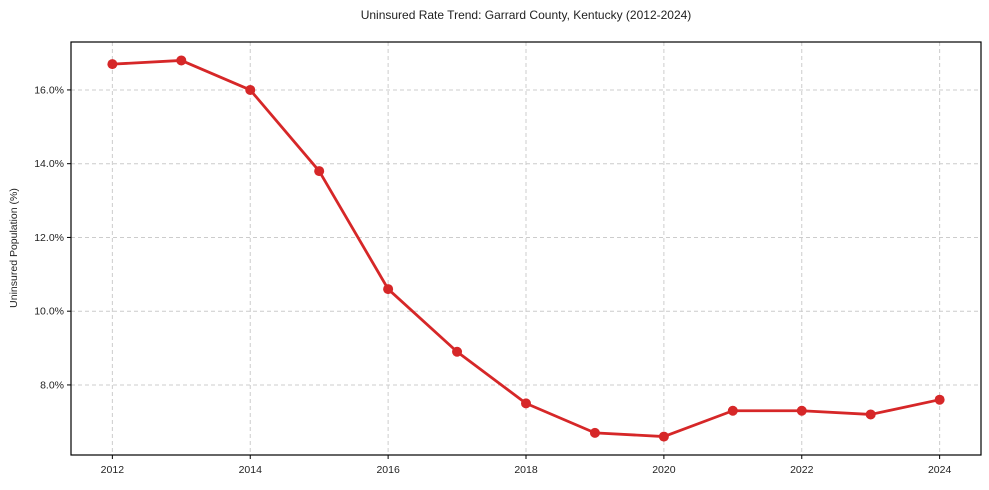  I want to click on x-tick-label: 2024, so click(940, 470).